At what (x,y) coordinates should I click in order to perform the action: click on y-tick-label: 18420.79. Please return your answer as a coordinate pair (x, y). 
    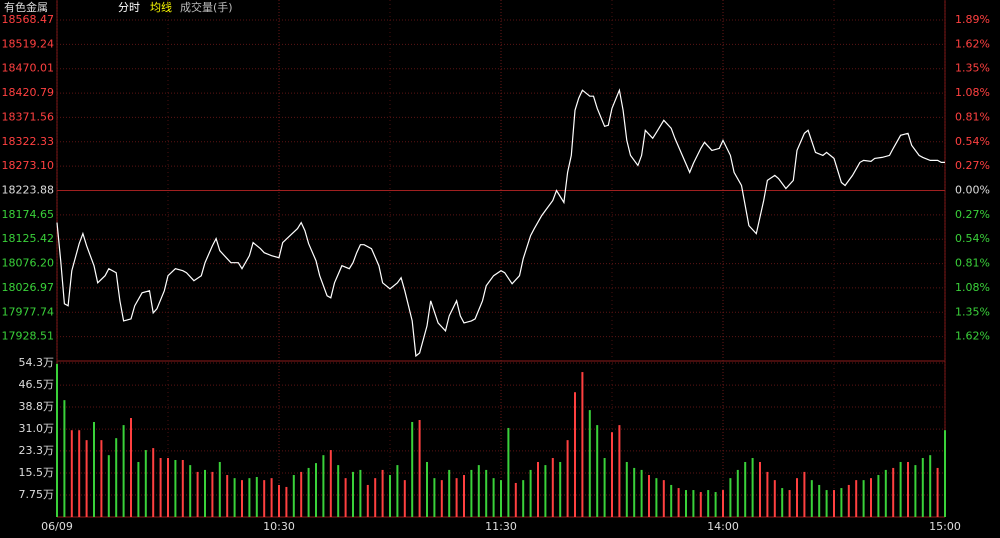
    Looking at the image, I should click on (28, 92).